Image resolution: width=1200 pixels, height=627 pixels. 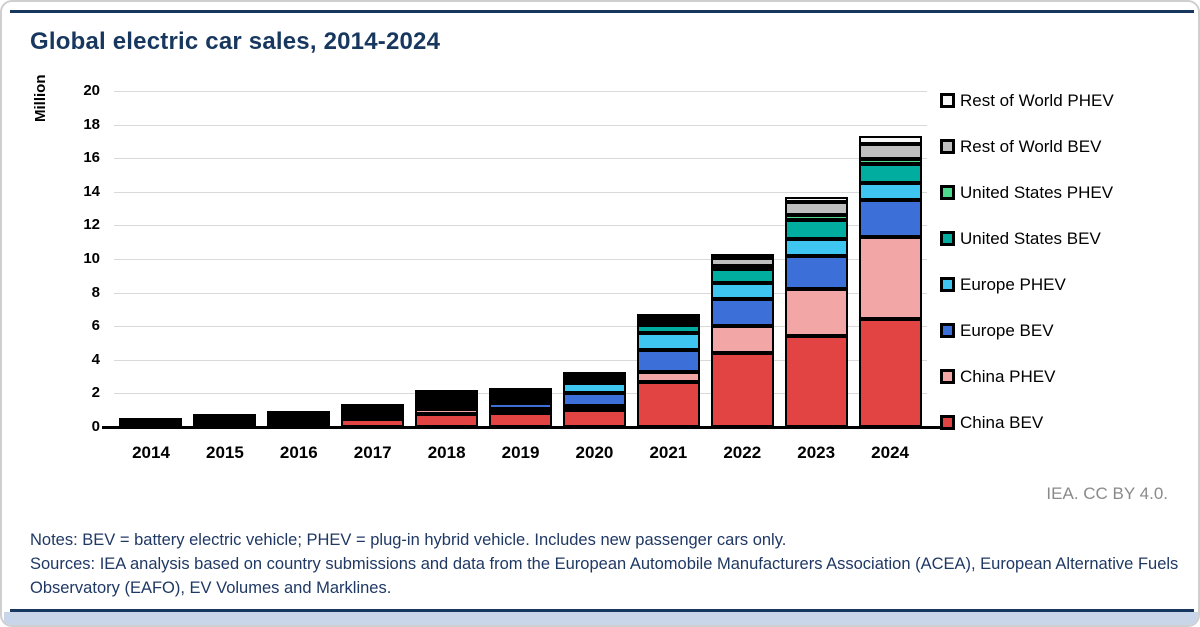 What do you see at coordinates (95, 393) in the screenshot?
I see `y-tick-label: 2` at bounding box center [95, 393].